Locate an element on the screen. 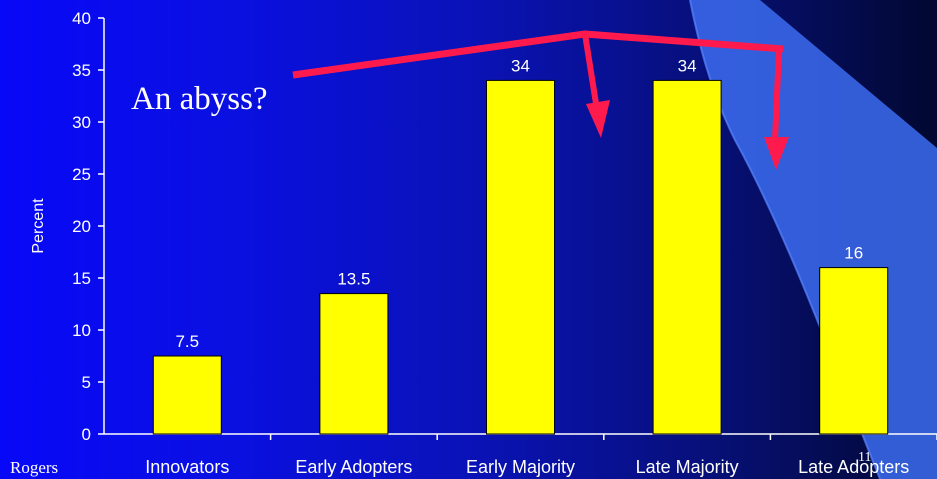  bar-innovators is located at coordinates (187, 395).